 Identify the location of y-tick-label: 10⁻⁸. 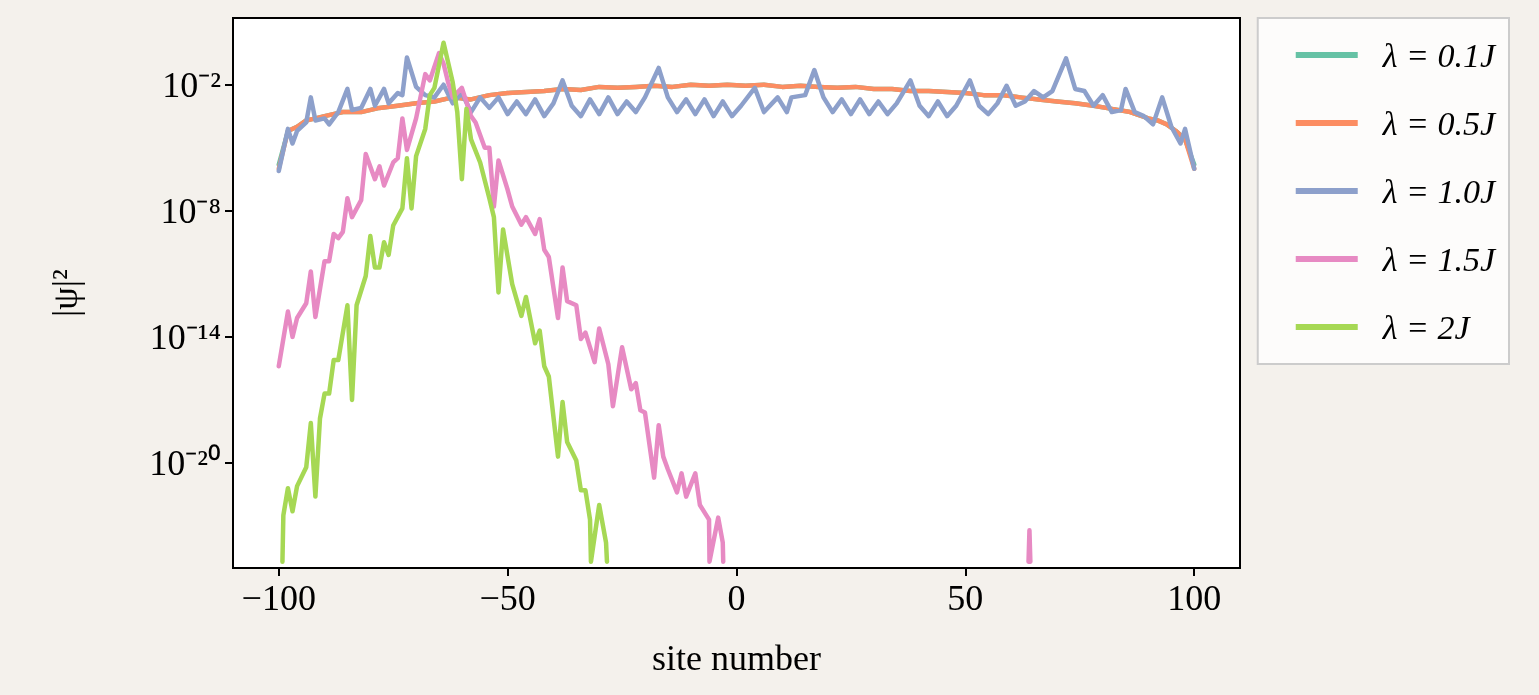
(190, 210).